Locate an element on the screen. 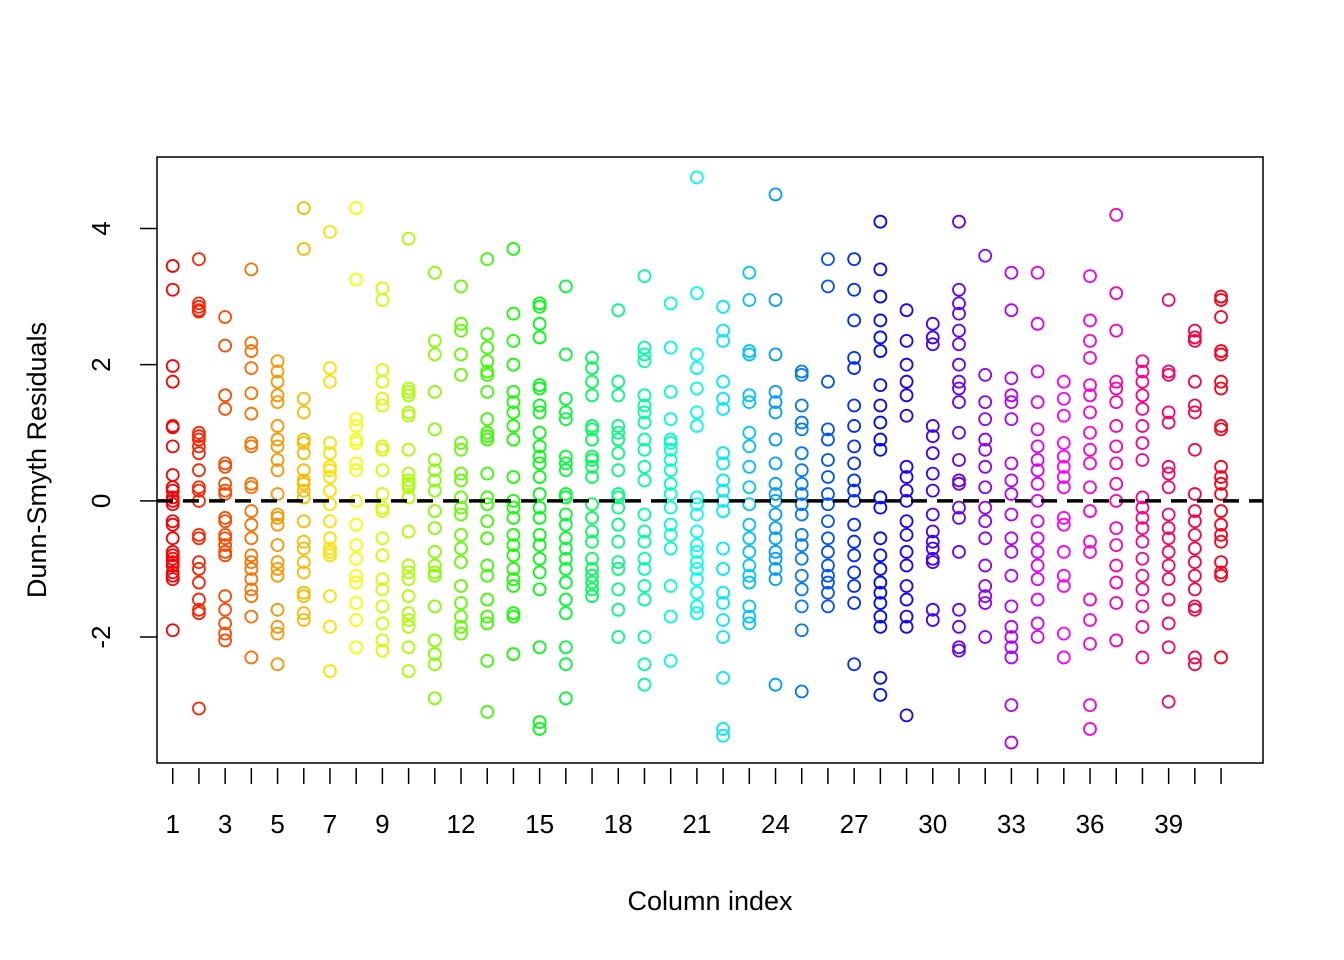 The height and width of the screenshot is (960, 1344). x-tick-label: 3 is located at coordinates (225, 824).